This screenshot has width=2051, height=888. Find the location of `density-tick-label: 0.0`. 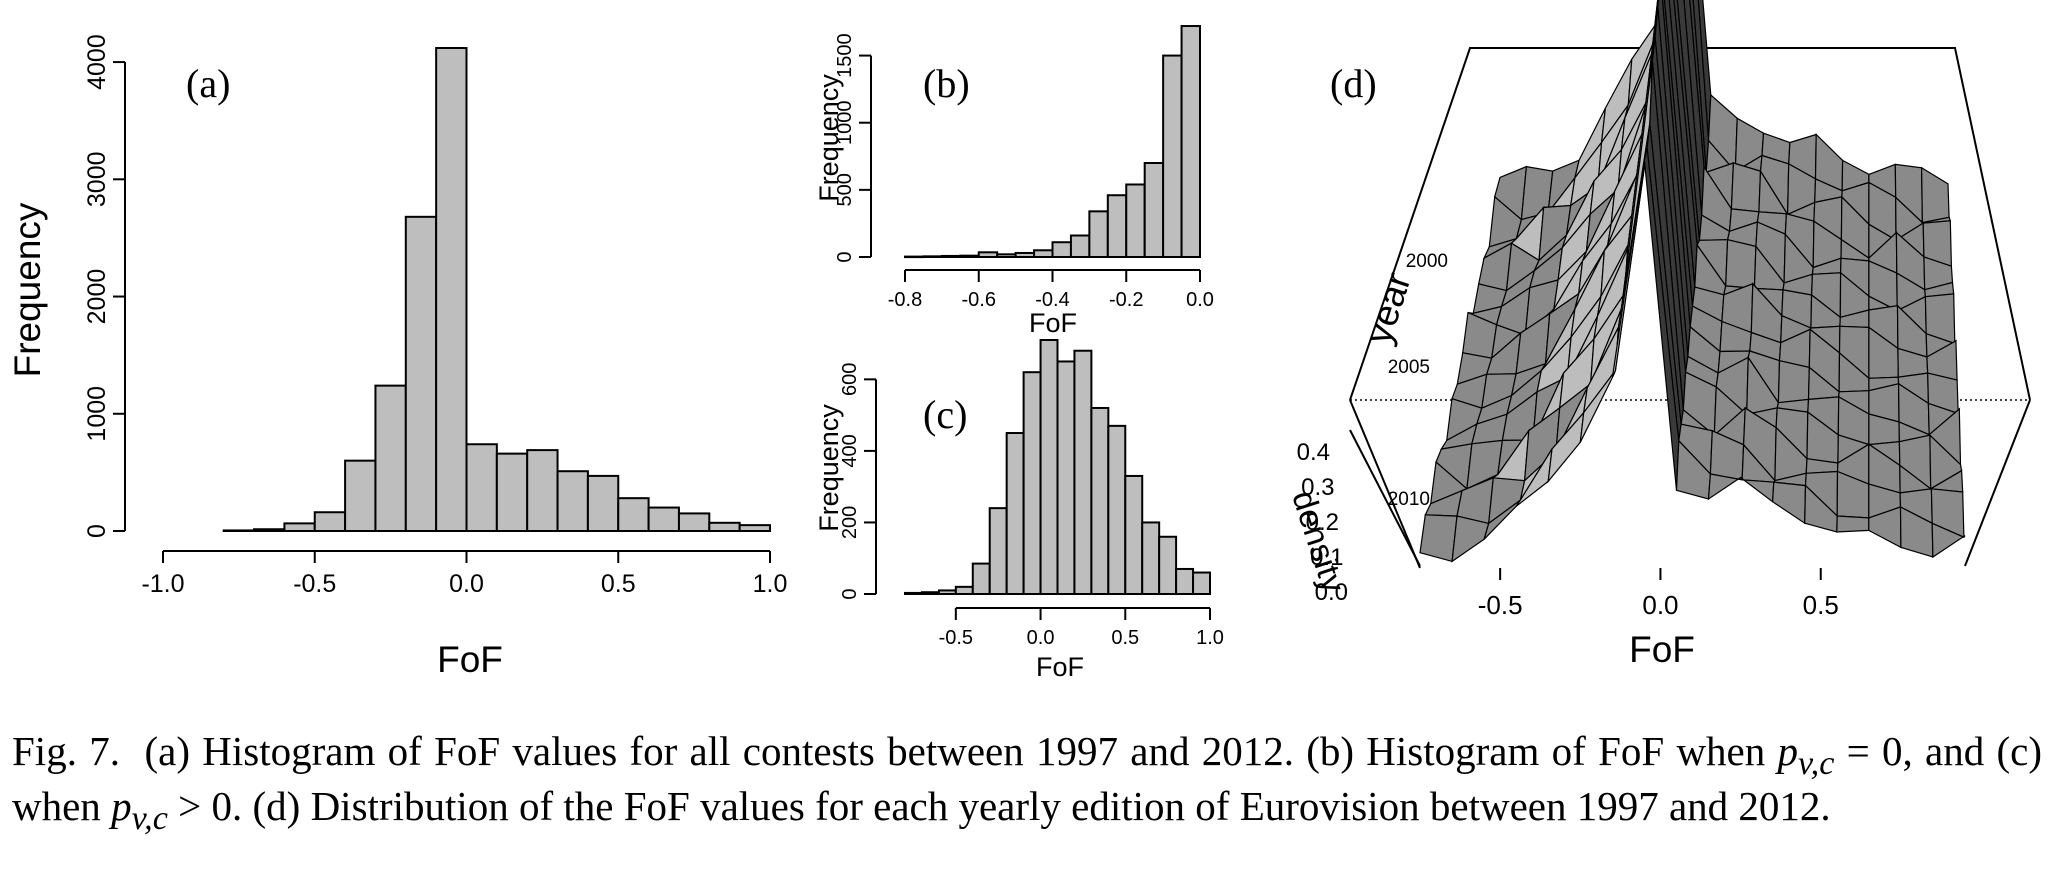

density-tick-label: 0.0 is located at coordinates (1331, 592).